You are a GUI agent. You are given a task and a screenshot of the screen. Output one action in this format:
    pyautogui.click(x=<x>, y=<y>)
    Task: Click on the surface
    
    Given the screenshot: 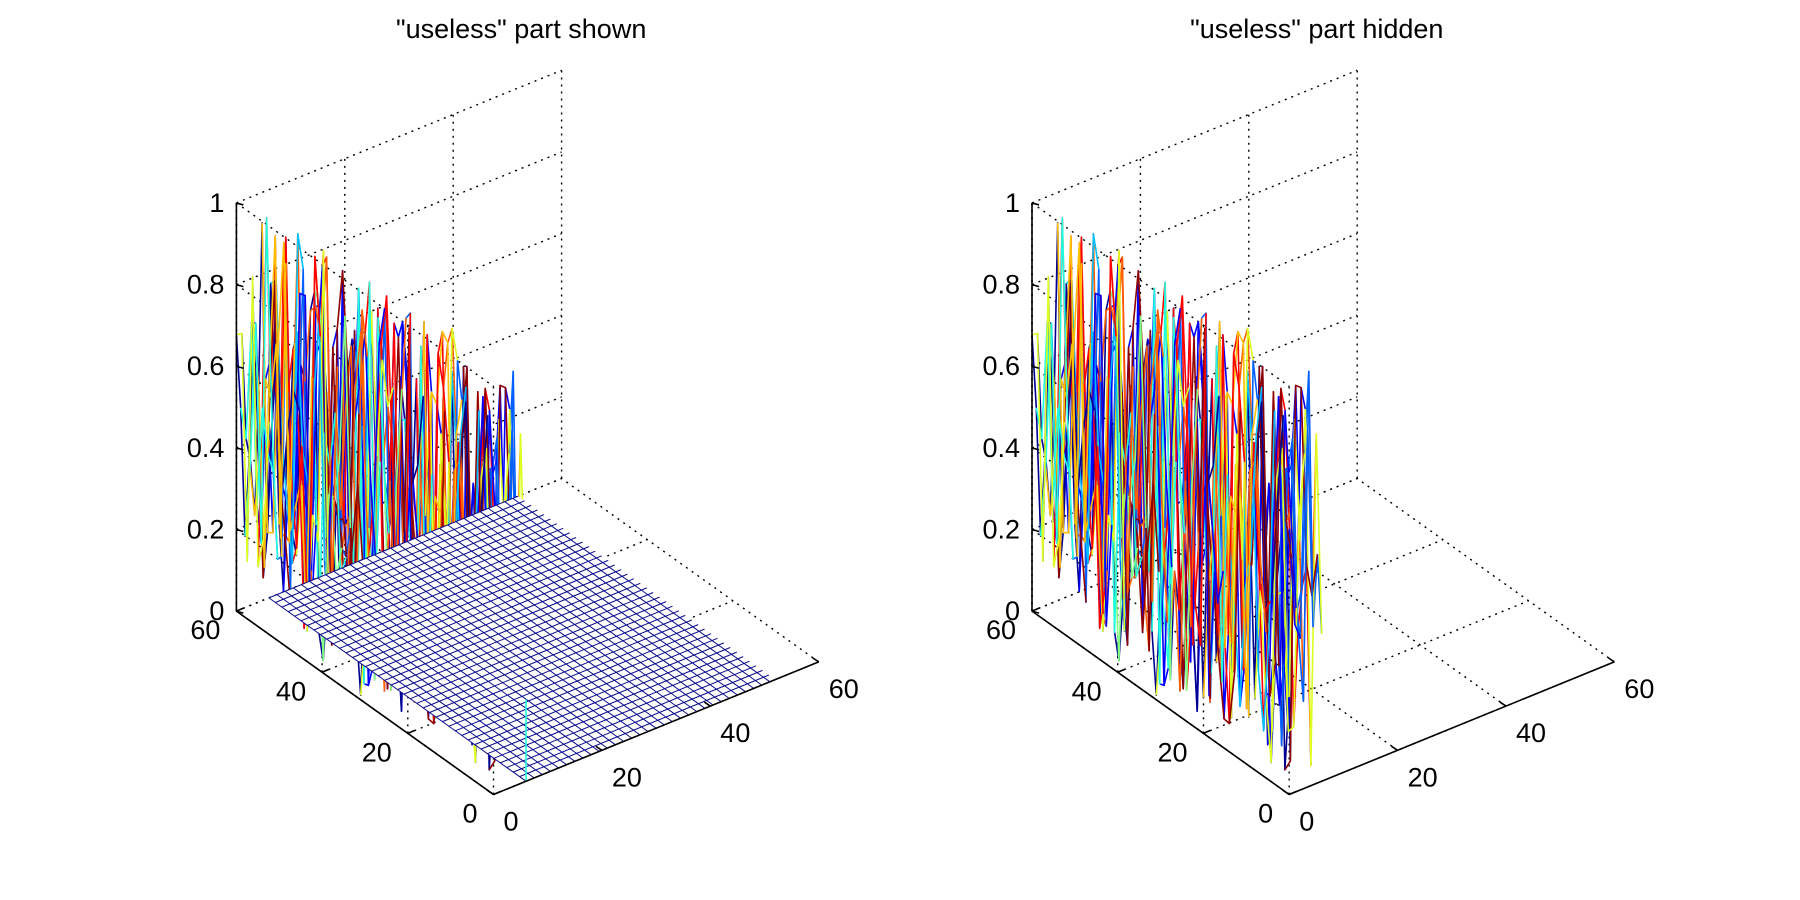 What is the action you would take?
    pyautogui.click(x=1177, y=494)
    